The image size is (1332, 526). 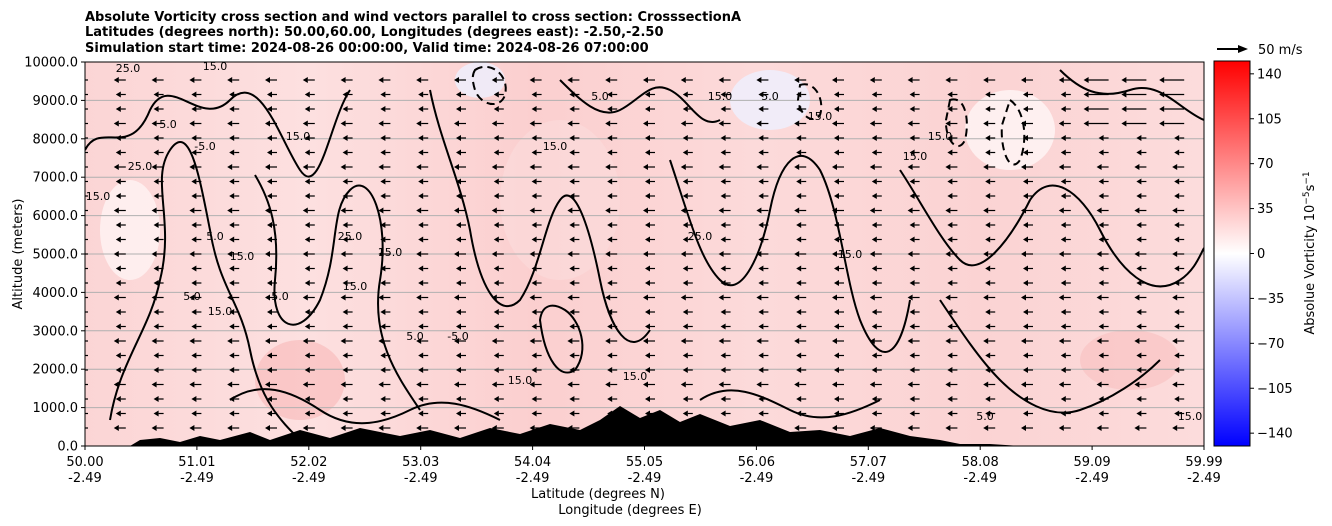 I want to click on contour-label: 5.0, so click(x=600, y=96).